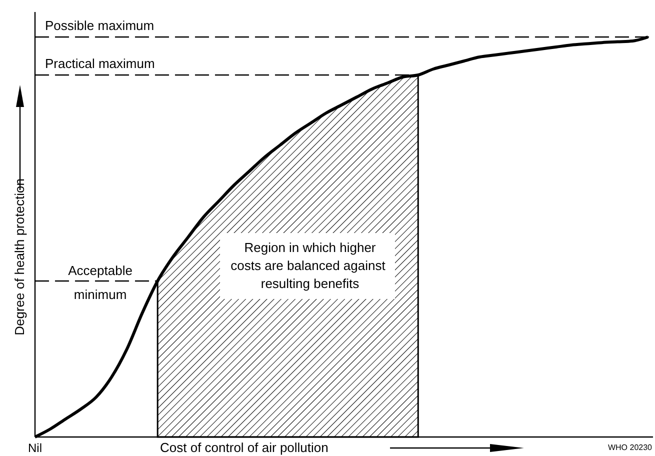 The width and height of the screenshot is (655, 456). I want to click on ref-line-label: Acceptable minimum, so click(100, 282).